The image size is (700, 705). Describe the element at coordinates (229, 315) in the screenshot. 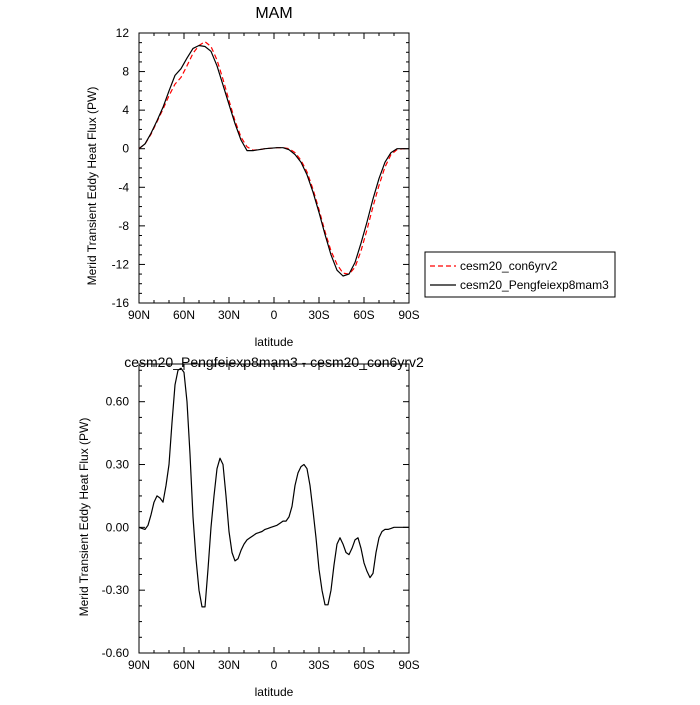

I see `top-x-tick-label: 30N` at that location.